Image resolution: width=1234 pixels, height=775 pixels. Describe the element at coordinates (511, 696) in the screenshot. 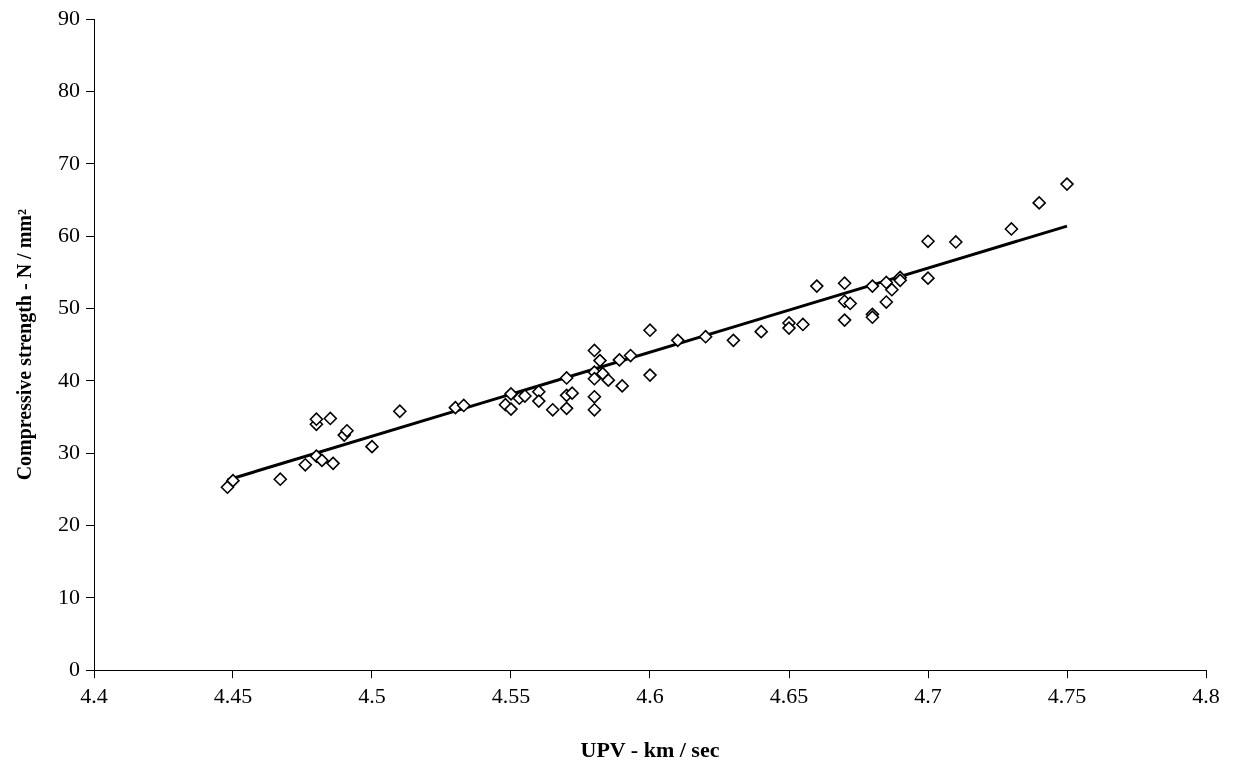

I see `x-tick-label: 4.55` at that location.